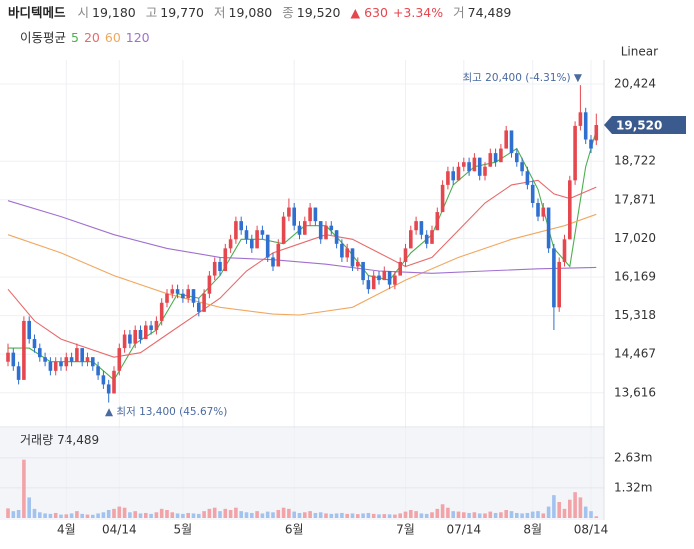 Image resolution: width=694 pixels, height=549 pixels. Describe the element at coordinates (639, 52) in the screenshot. I see `scale-label: Linear` at that location.